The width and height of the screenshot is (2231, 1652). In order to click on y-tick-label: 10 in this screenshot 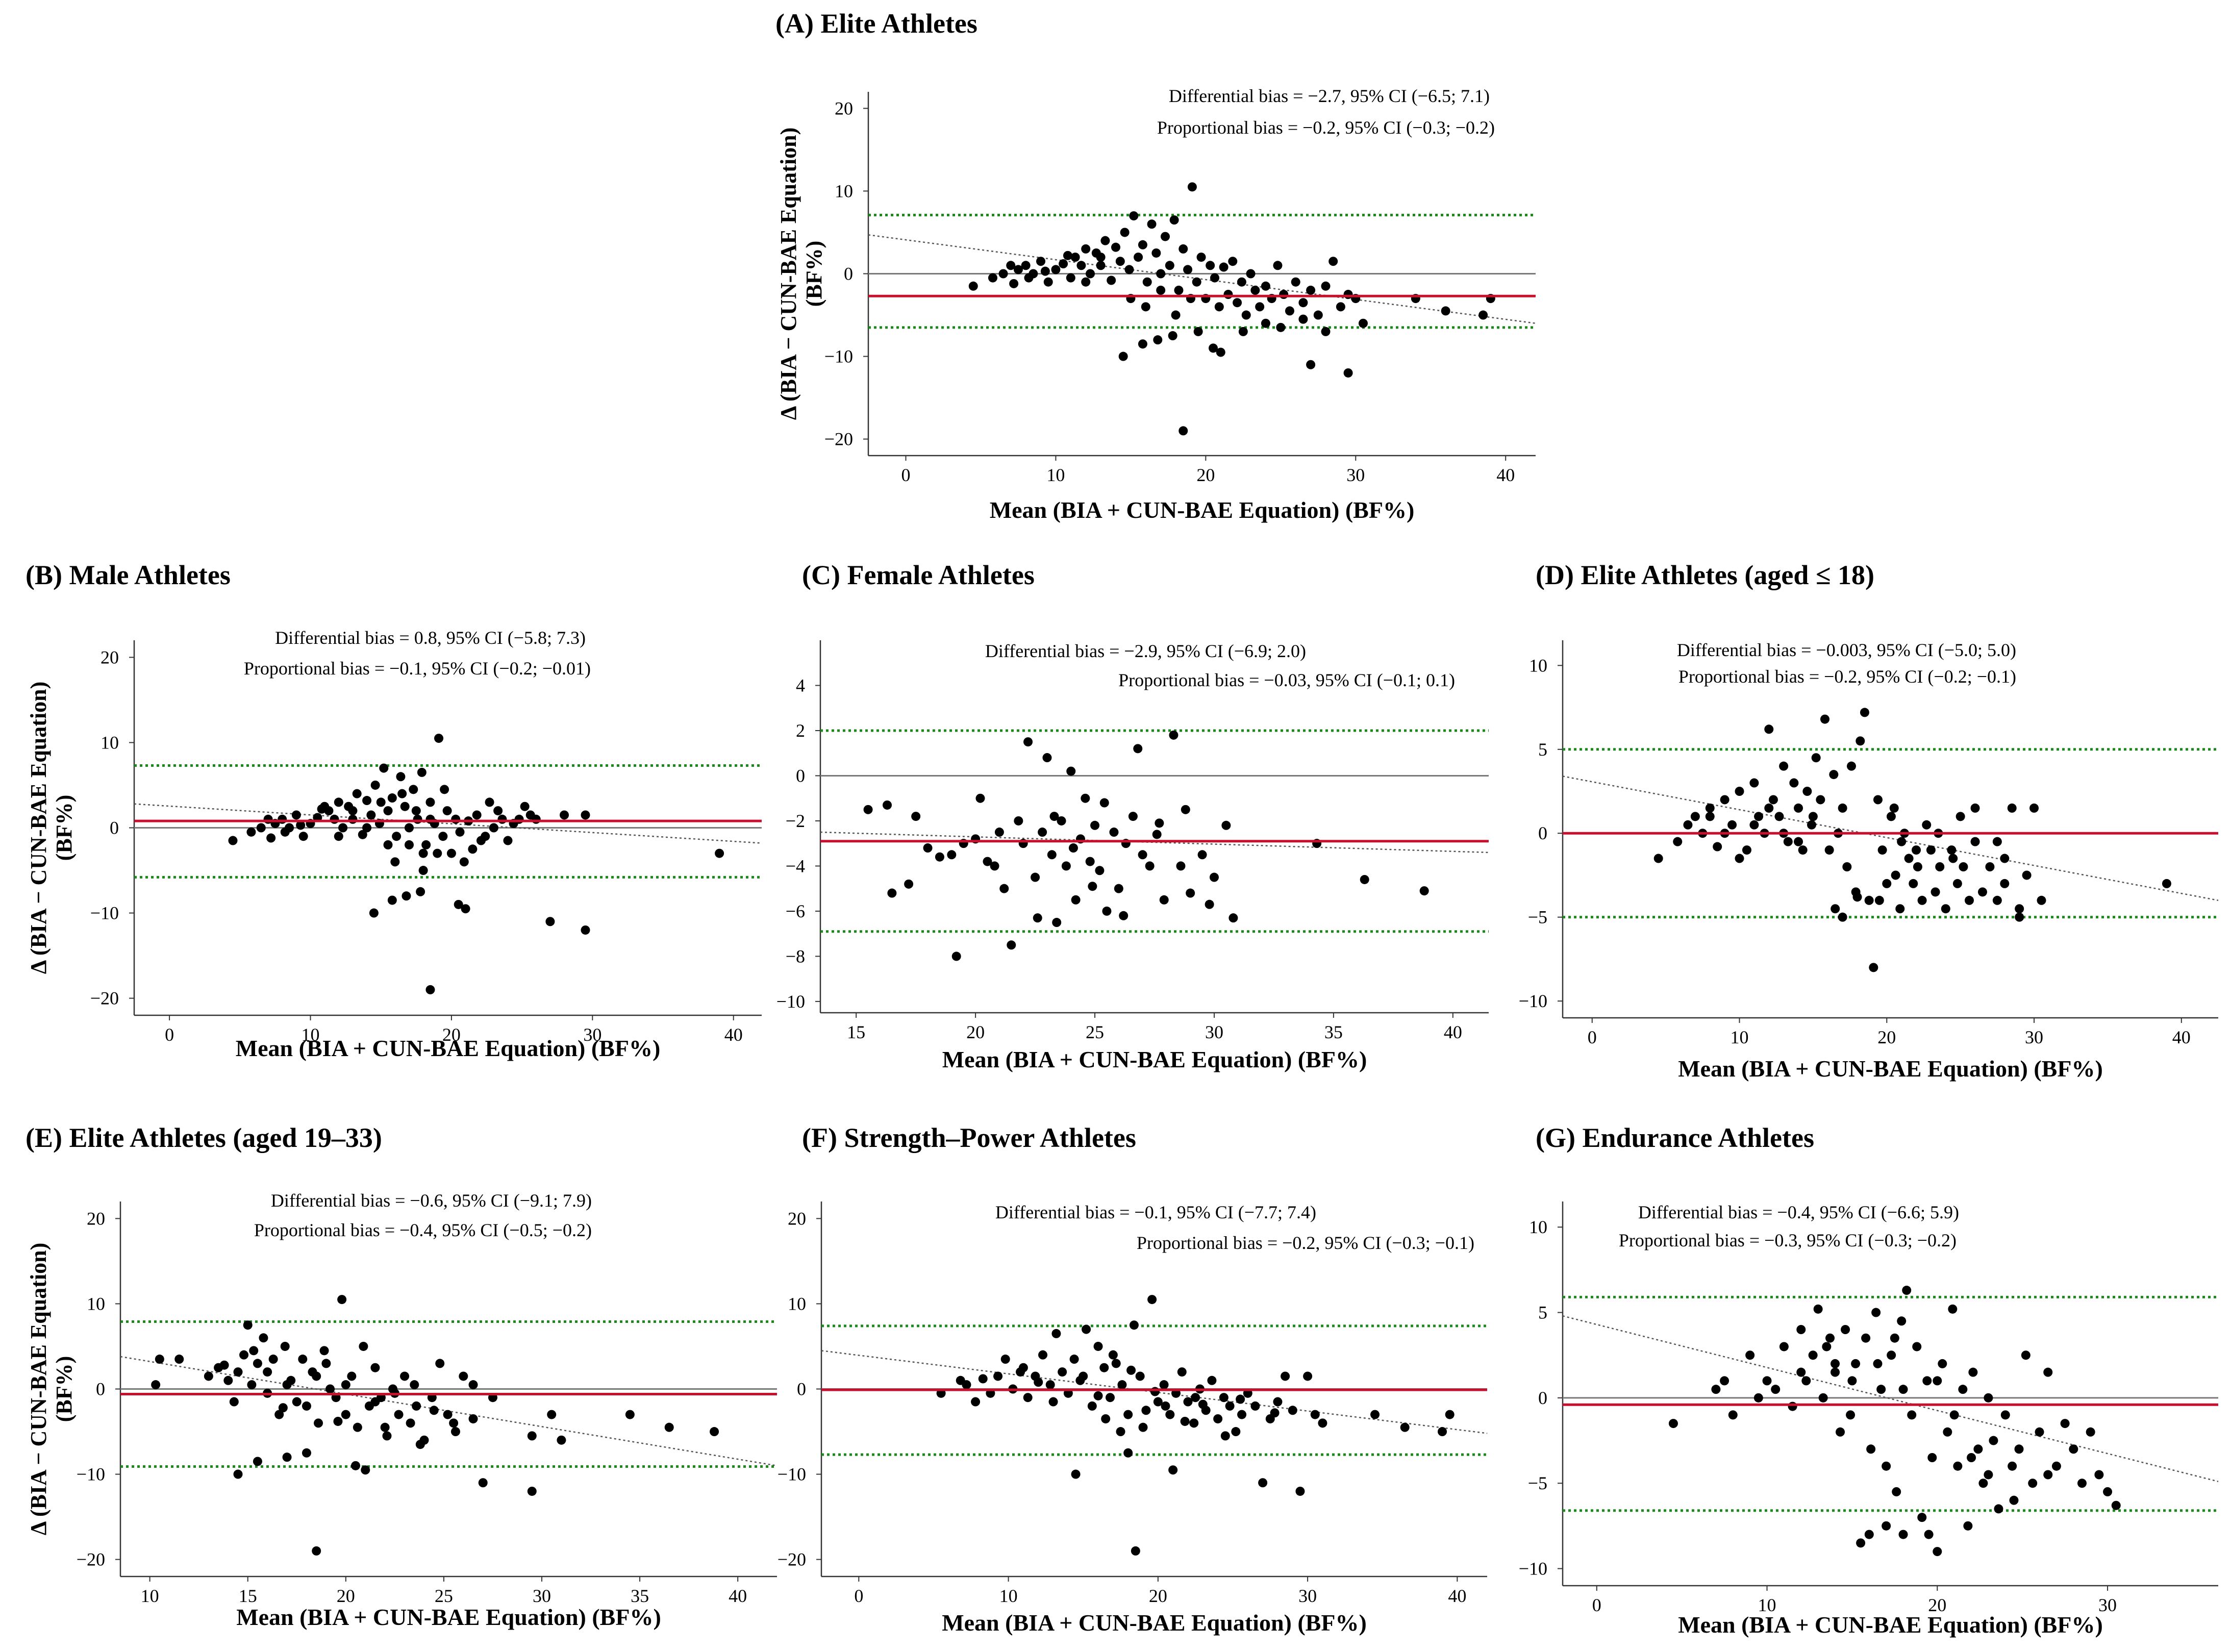, I will do `click(797, 1303)`.